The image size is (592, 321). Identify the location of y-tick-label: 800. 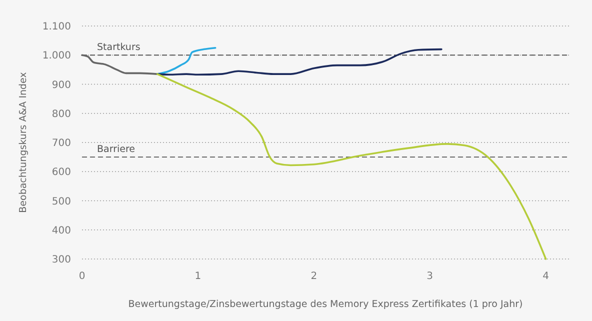
(61, 114).